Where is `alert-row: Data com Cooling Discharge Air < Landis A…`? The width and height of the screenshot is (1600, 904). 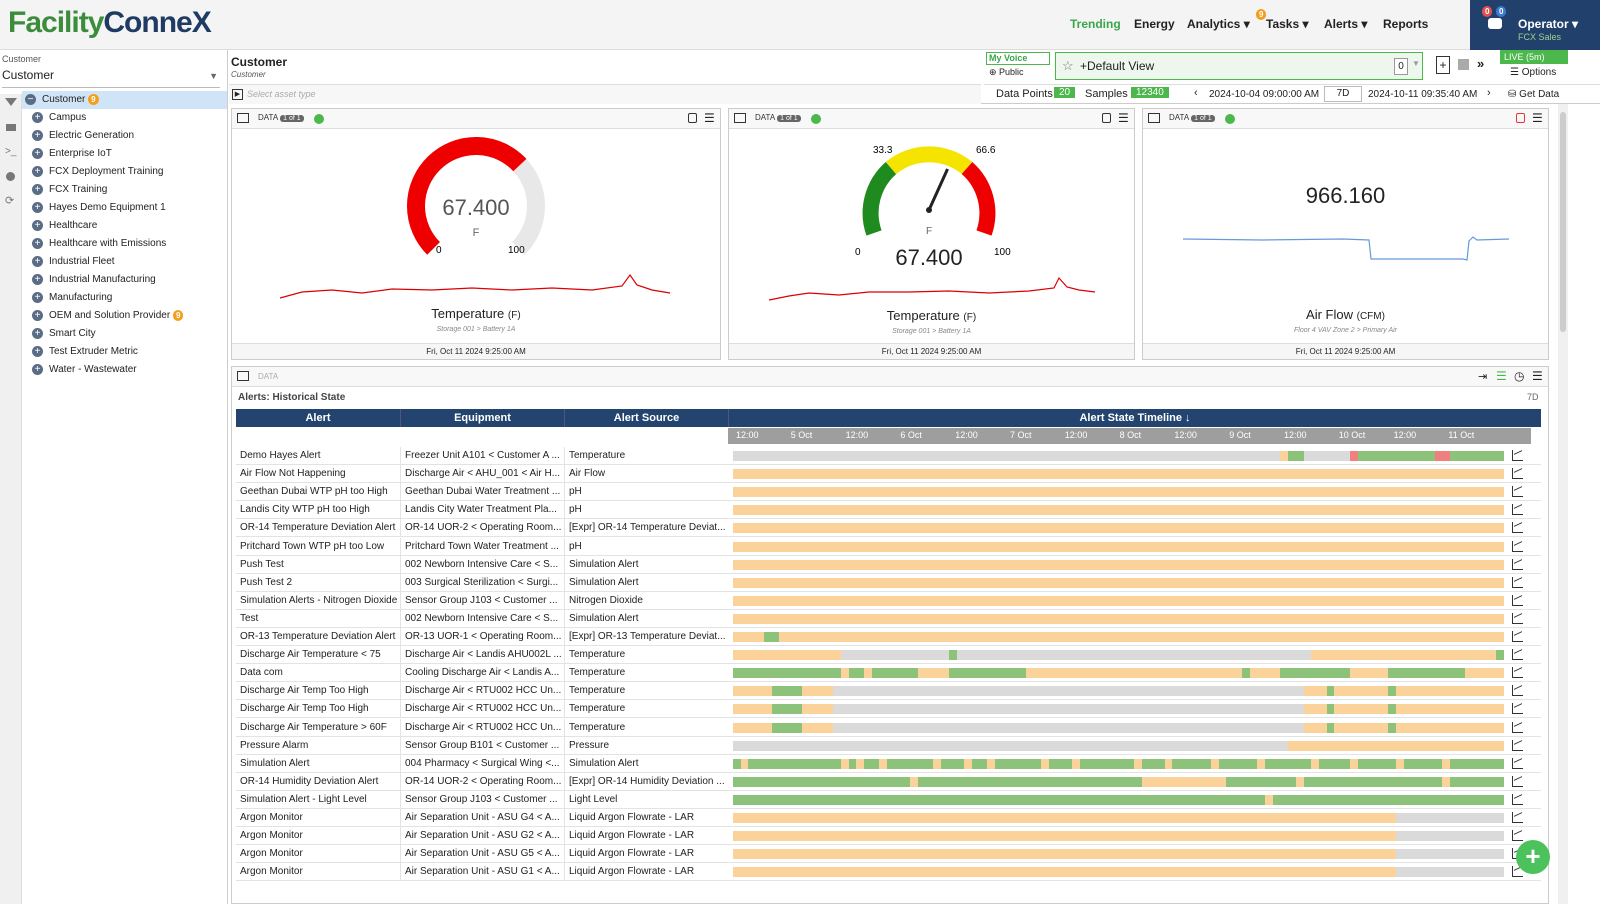 alert-row: Data com Cooling Discharge Air < Landis A… is located at coordinates (888, 673).